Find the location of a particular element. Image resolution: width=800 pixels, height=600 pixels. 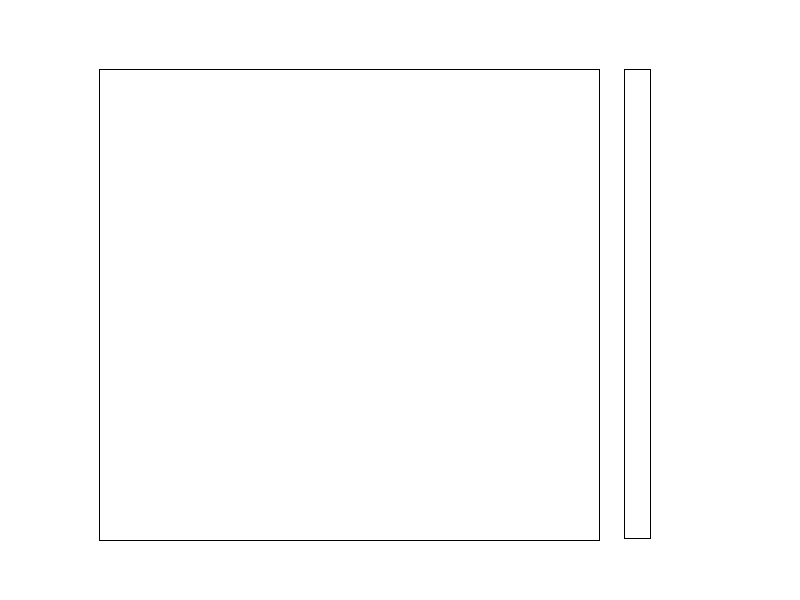

colorbar is located at coordinates (637, 304).